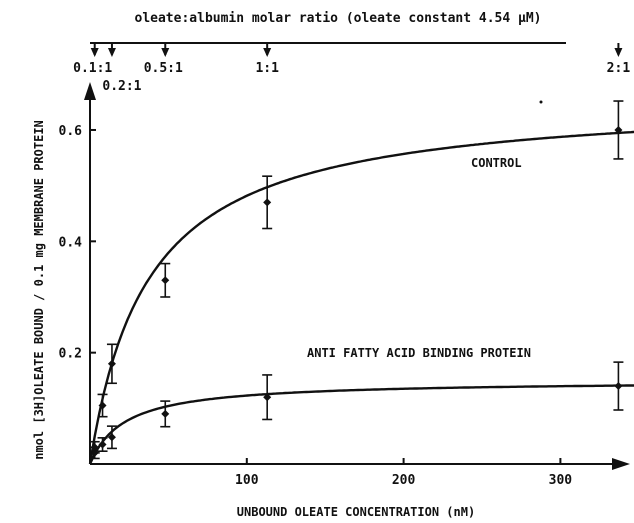 The height and width of the screenshot is (523, 634). What do you see at coordinates (351, 68) in the screenshot?
I see `top-axis-markers: 0.1:1 0.2:10.5:1 1:1 2:1` at bounding box center [351, 68].